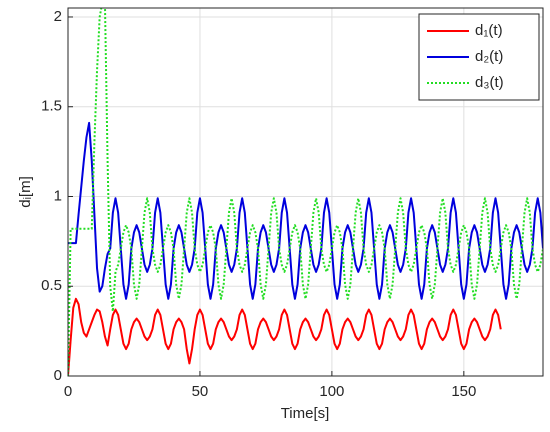 Image resolution: width=550 pixels, height=432 pixels. I want to click on x-axis-label: Time[s], so click(305, 413).